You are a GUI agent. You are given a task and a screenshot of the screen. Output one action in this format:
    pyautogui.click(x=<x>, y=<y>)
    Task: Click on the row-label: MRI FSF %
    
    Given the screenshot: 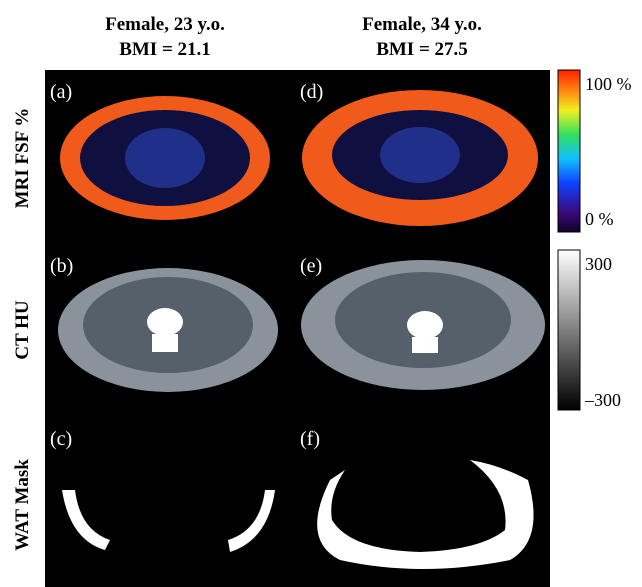 What is the action you would take?
    pyautogui.click(x=22, y=158)
    